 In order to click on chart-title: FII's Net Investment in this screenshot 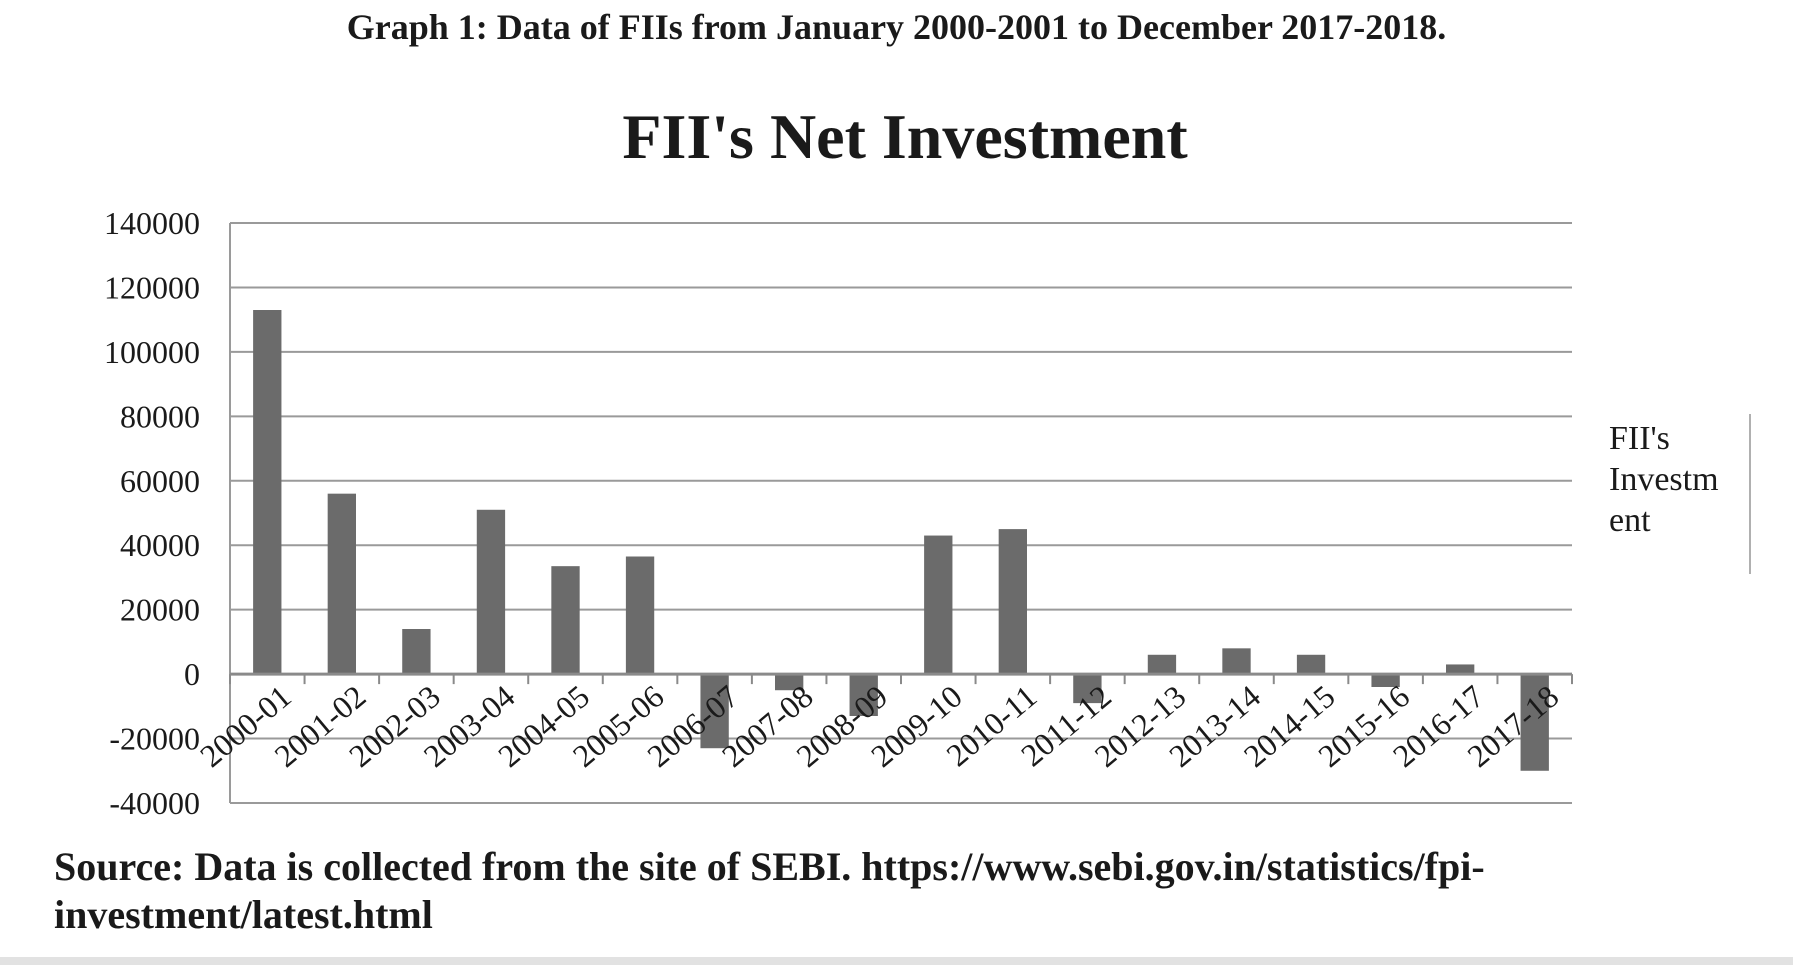, I will do `click(905, 136)`.